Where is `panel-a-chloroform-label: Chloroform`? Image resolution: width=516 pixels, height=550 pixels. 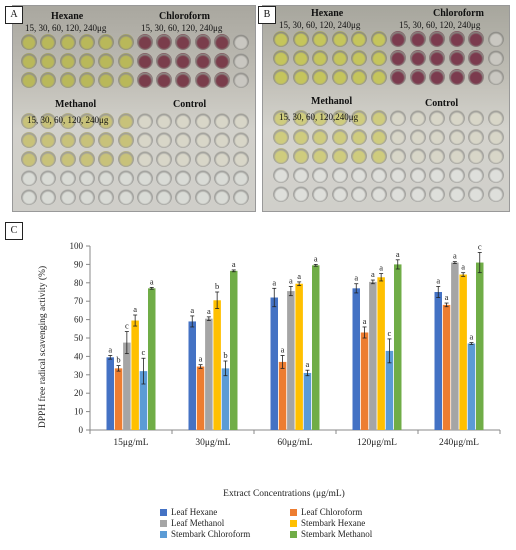 panel-a-chloroform-label: Chloroform is located at coordinates (184, 16).